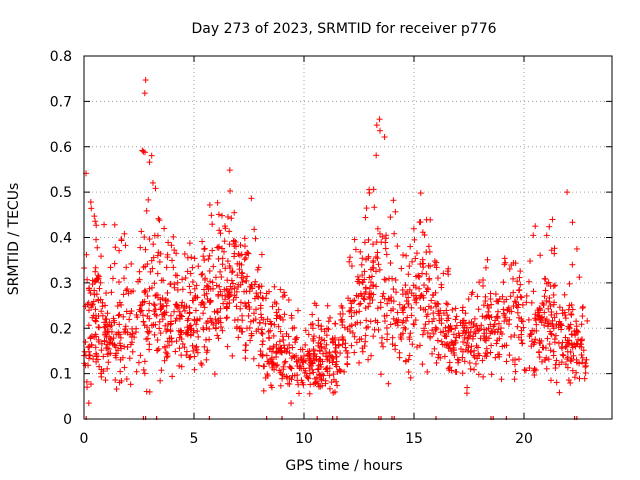 This screenshot has height=480, width=640. What do you see at coordinates (14, 239) in the screenshot?
I see `y-axis-label: SRMTID / TECUs` at bounding box center [14, 239].